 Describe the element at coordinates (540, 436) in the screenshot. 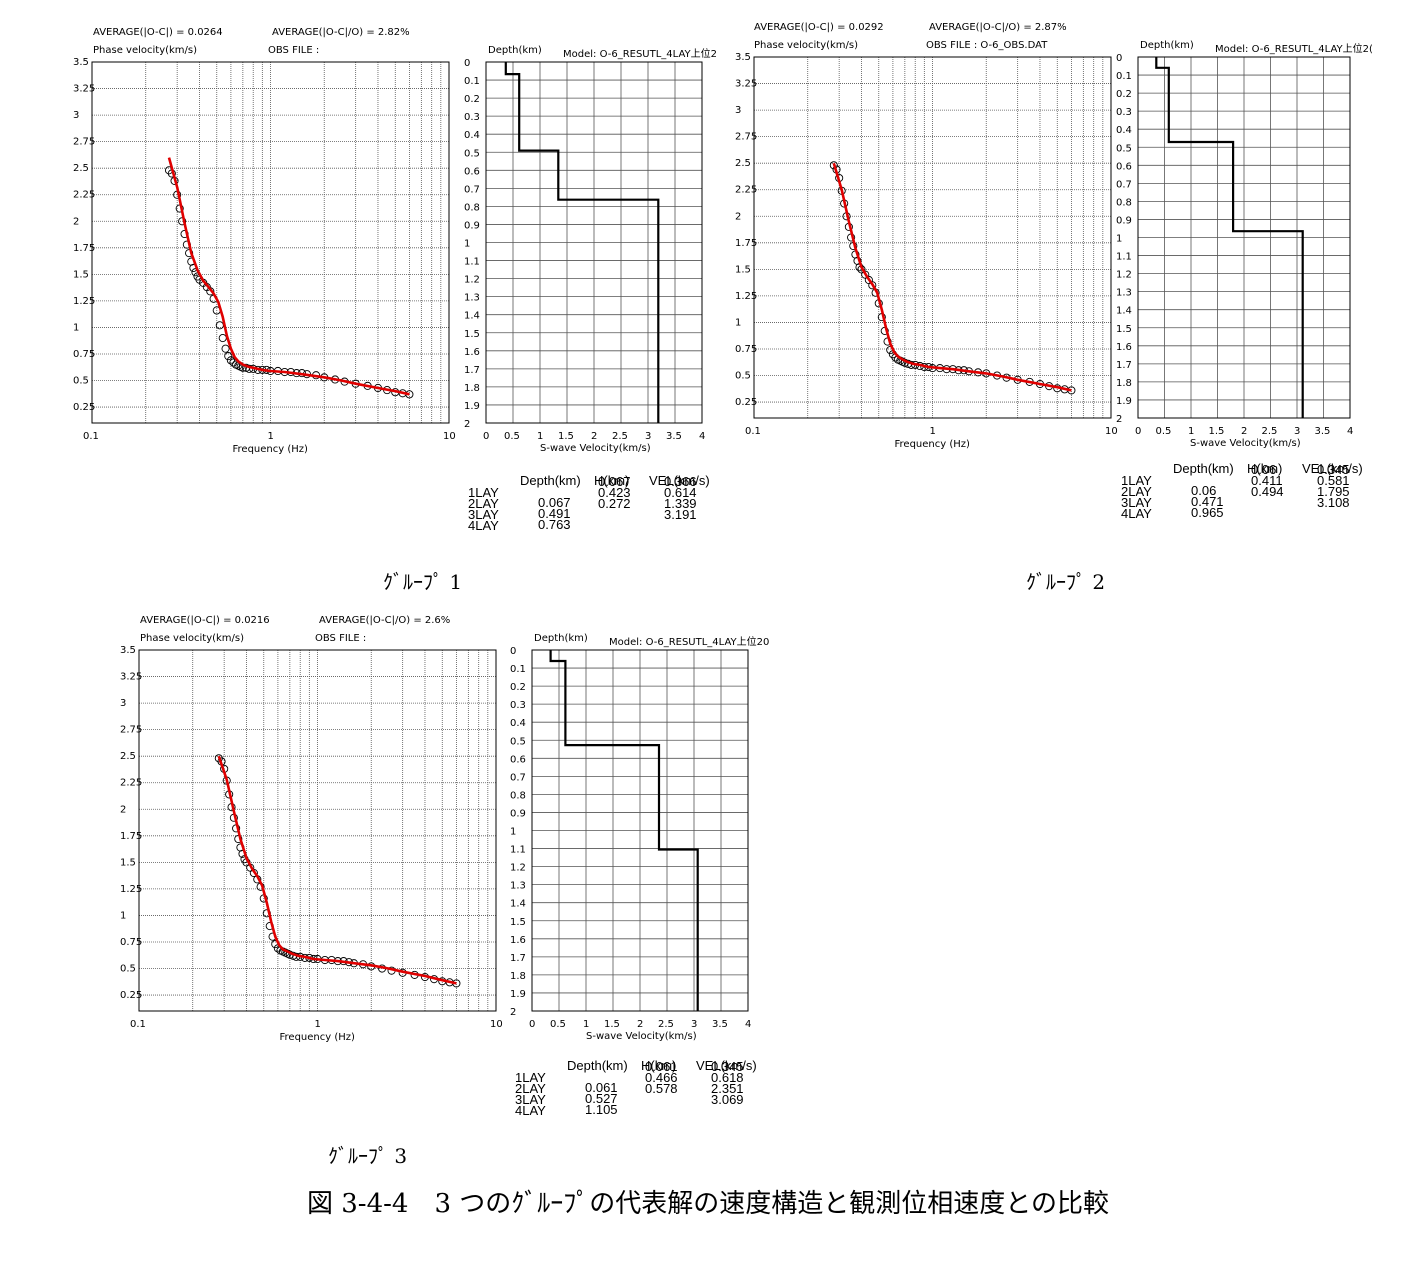

I see `vs-tick-label: 1` at that location.